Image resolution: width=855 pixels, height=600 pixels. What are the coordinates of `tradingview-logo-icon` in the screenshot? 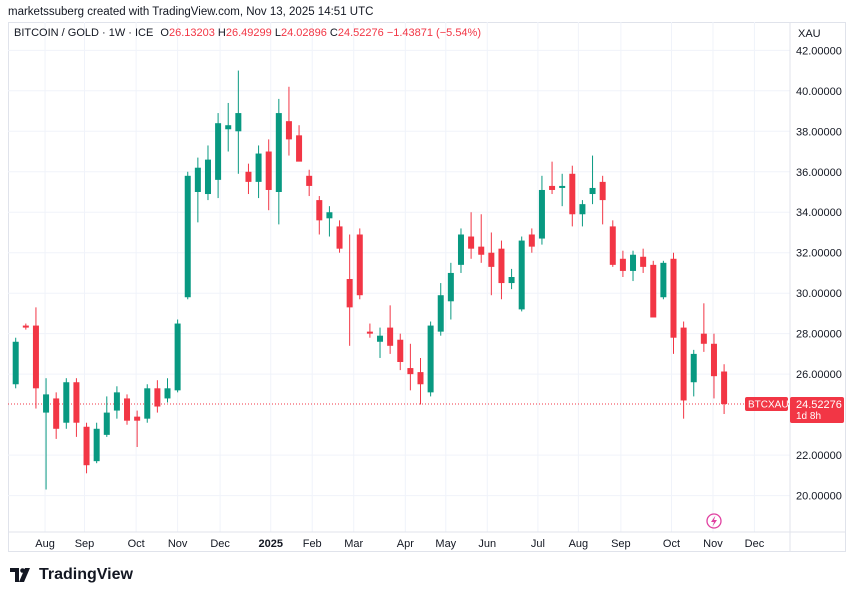 It's located at (20, 575).